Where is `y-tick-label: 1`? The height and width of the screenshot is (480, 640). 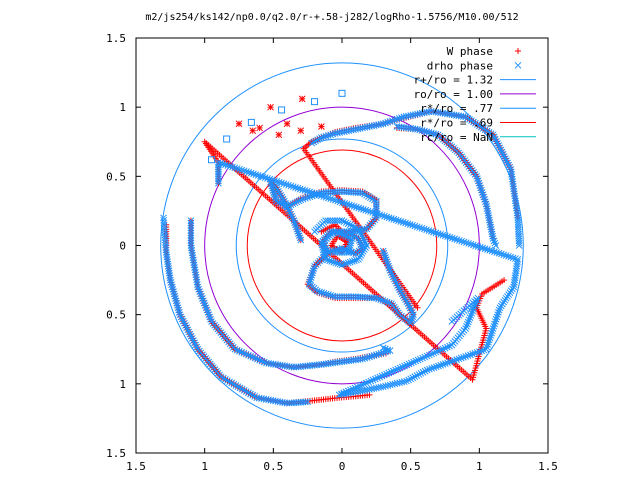 y-tick-label: 1 is located at coordinates (122, 384).